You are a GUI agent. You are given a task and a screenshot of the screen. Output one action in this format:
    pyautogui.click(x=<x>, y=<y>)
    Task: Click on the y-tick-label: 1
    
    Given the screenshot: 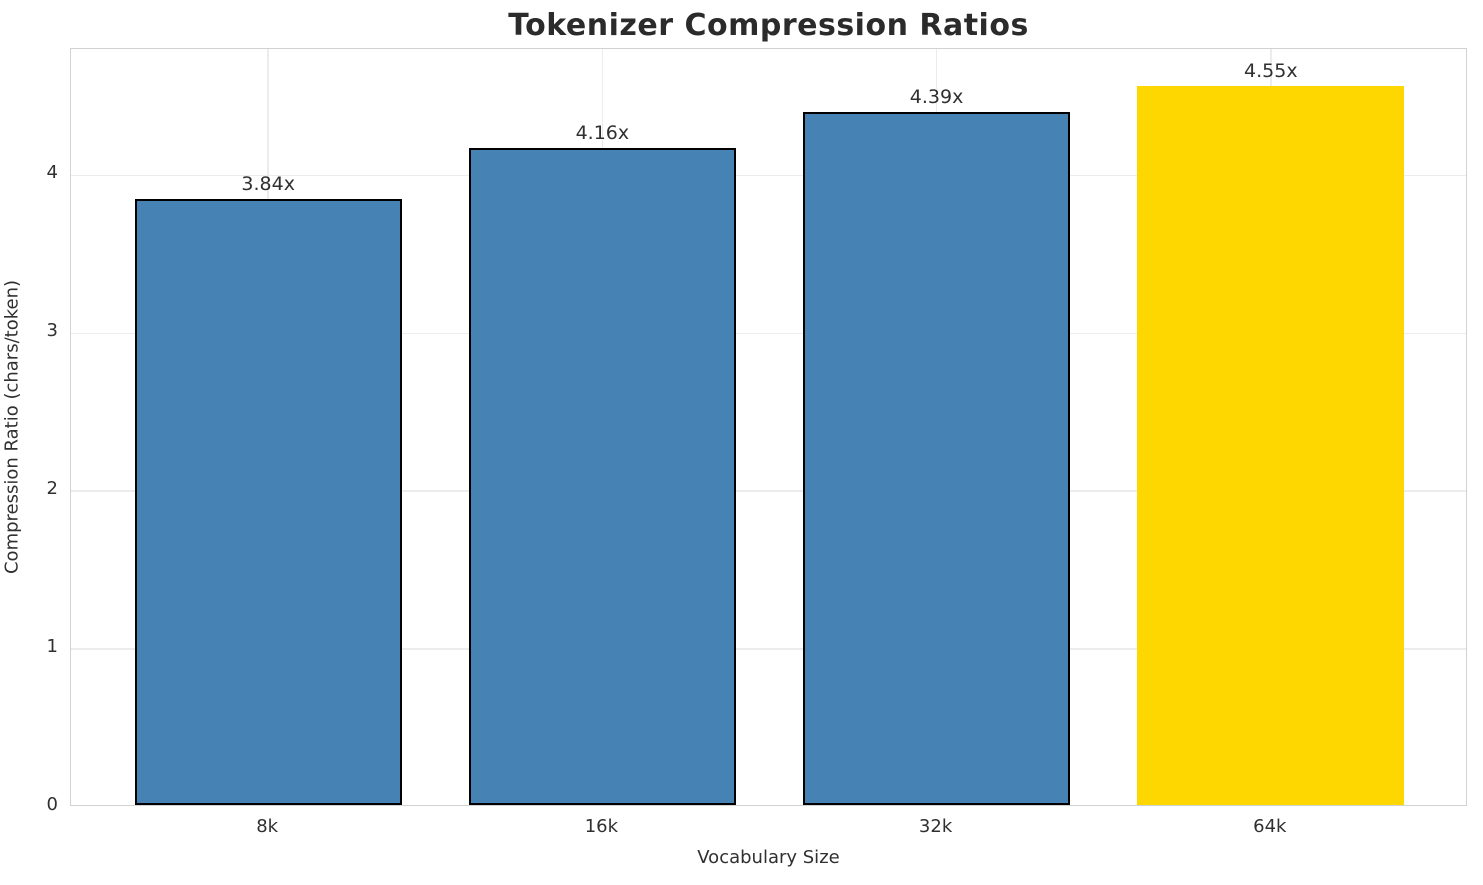 What is the action you would take?
    pyautogui.click(x=52, y=647)
    